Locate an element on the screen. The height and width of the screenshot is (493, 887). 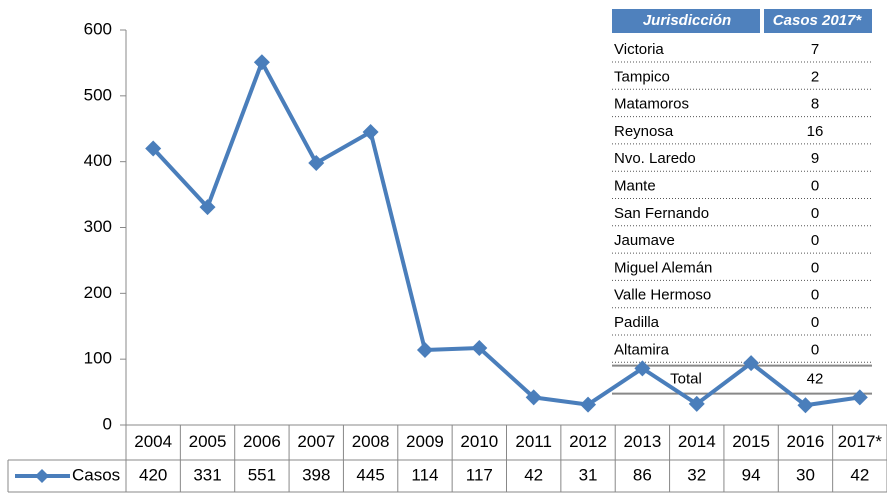
data-table-value: 551 is located at coordinates (262, 474).